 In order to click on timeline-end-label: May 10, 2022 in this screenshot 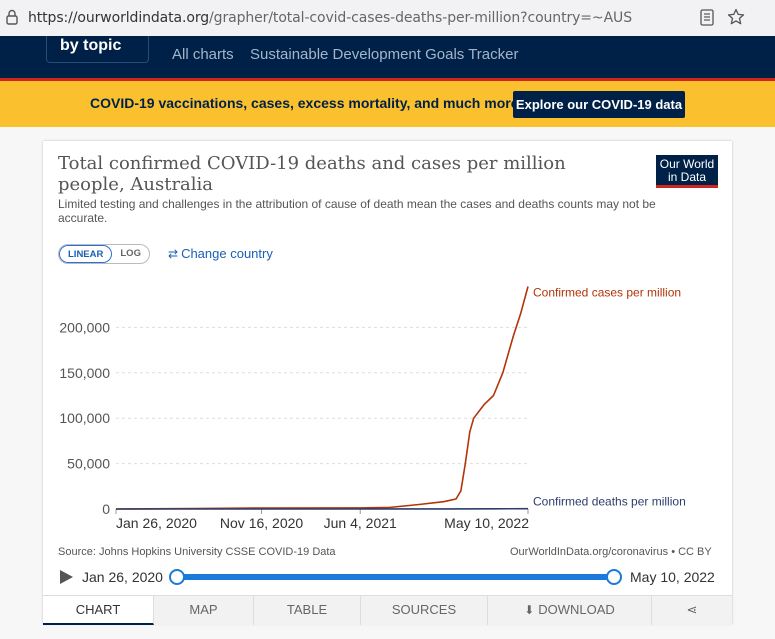, I will do `click(672, 577)`.